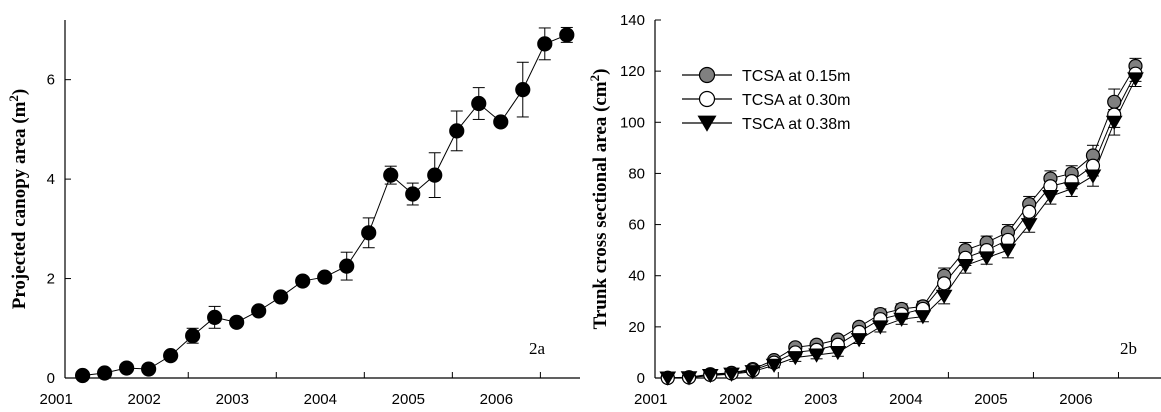  Describe the element at coordinates (18, 199) in the screenshot. I see `panel-2a-y-axis-title: Projected canopy area (m2)` at that location.